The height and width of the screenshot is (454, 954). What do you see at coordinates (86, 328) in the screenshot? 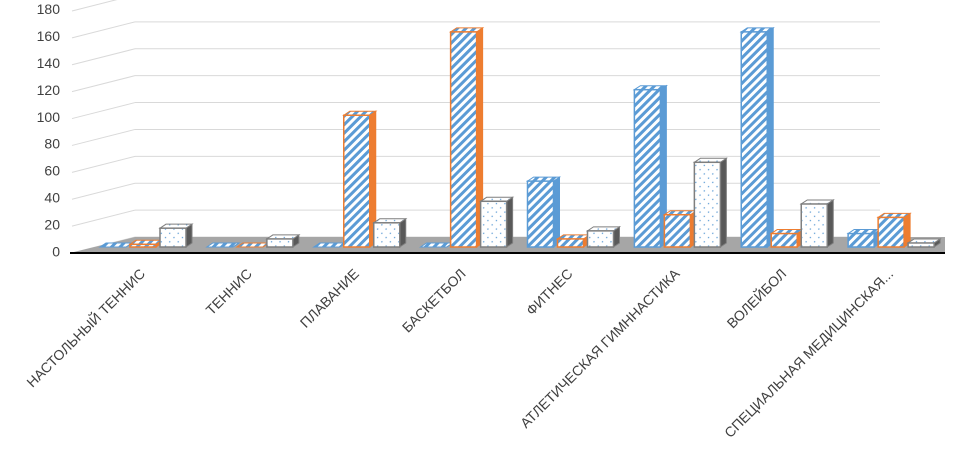
I see `x-tick-label: НАСТОЛЬНЫЙ ТЕННИС` at bounding box center [86, 328].